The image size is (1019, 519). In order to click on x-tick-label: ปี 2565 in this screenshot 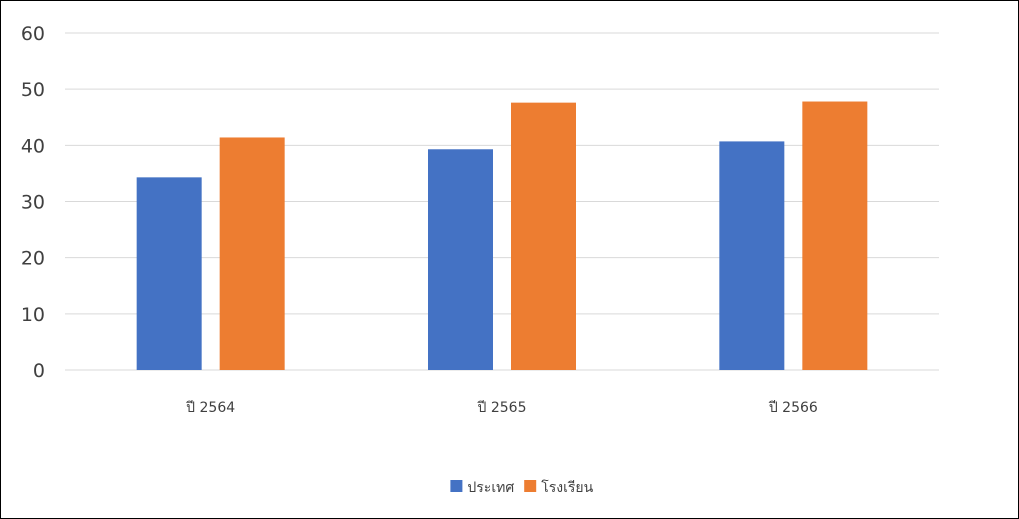, I will do `click(501, 408)`.